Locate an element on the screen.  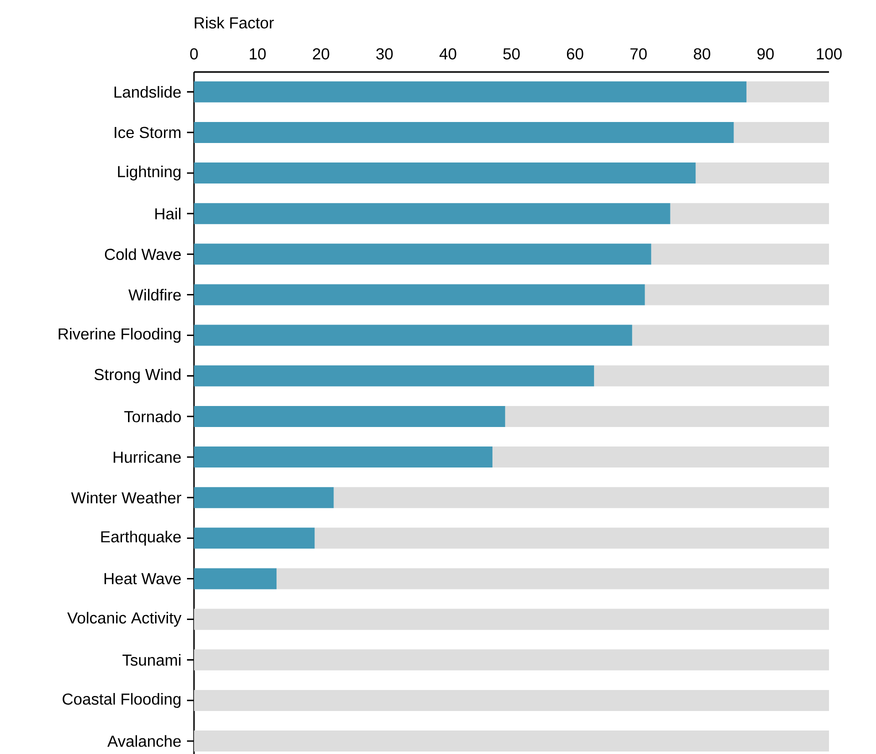
y-tick-label: Cold Wave is located at coordinates (142, 254).